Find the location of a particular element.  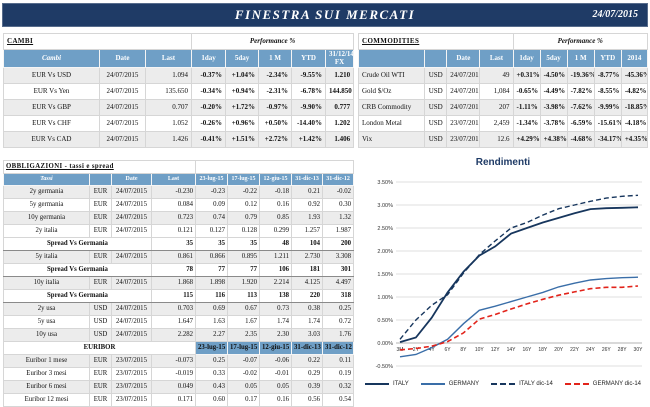

cell: 1.93 is located at coordinates (307, 218).